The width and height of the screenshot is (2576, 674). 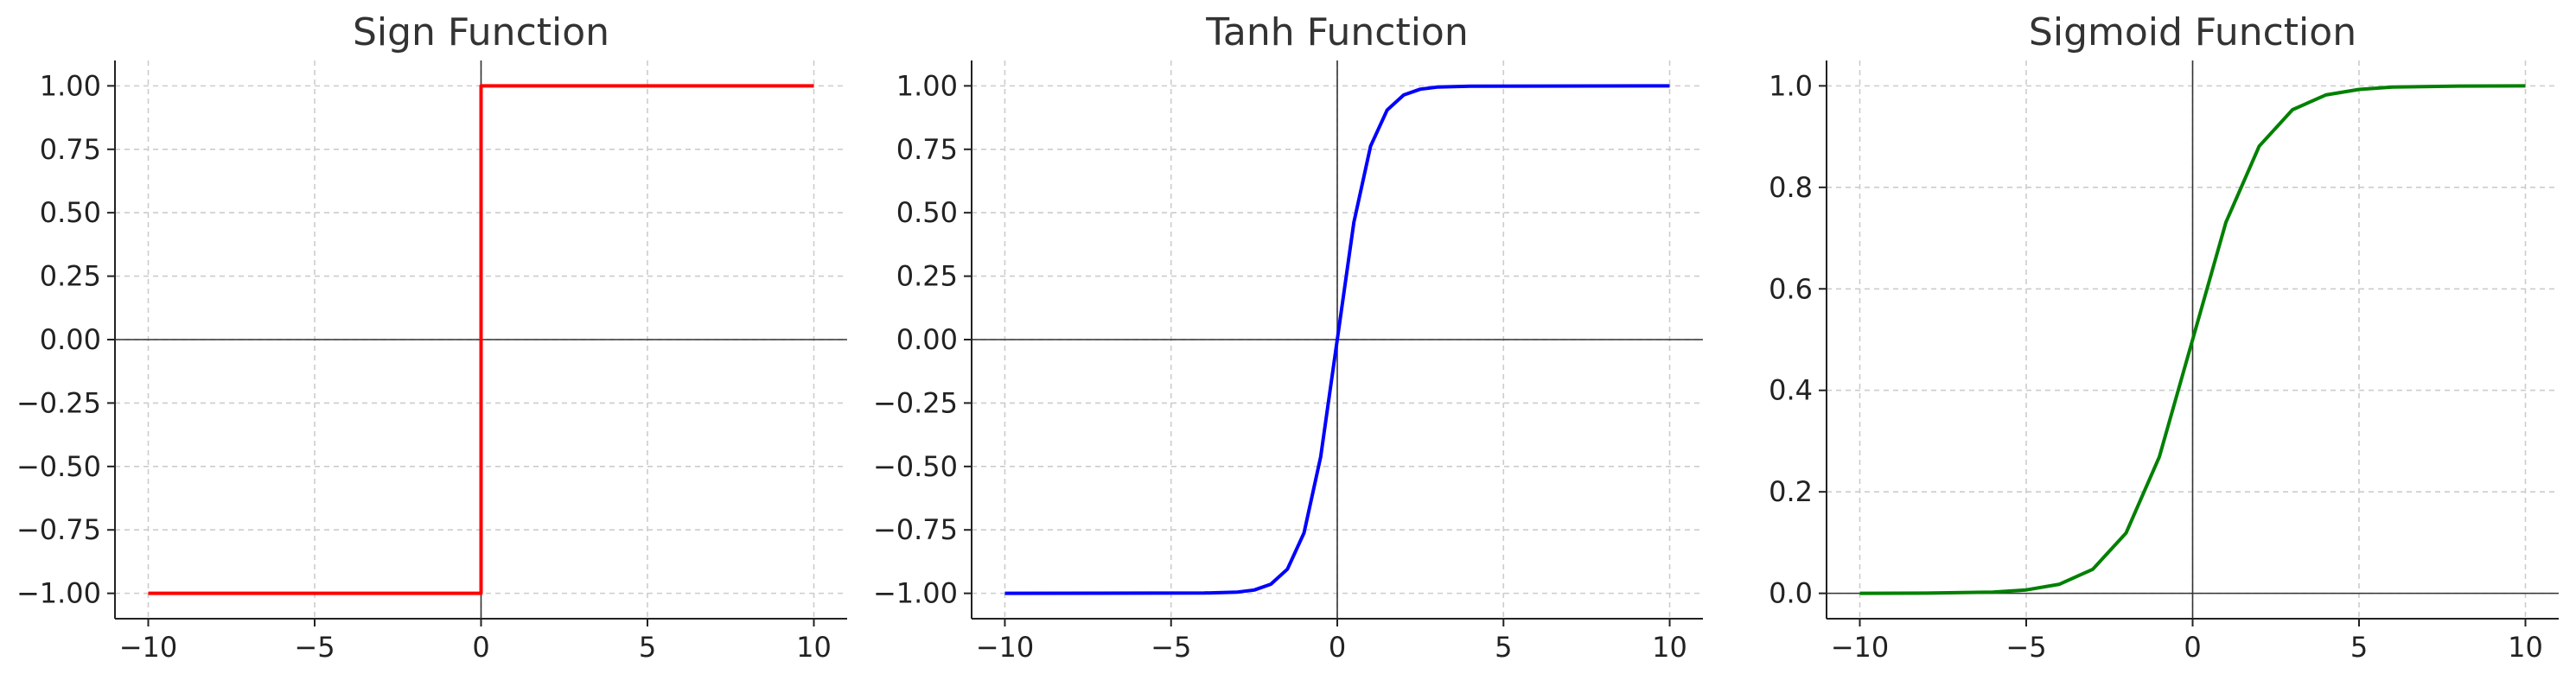 I want to click on y-tick-label: 0.6, so click(x=1791, y=288).